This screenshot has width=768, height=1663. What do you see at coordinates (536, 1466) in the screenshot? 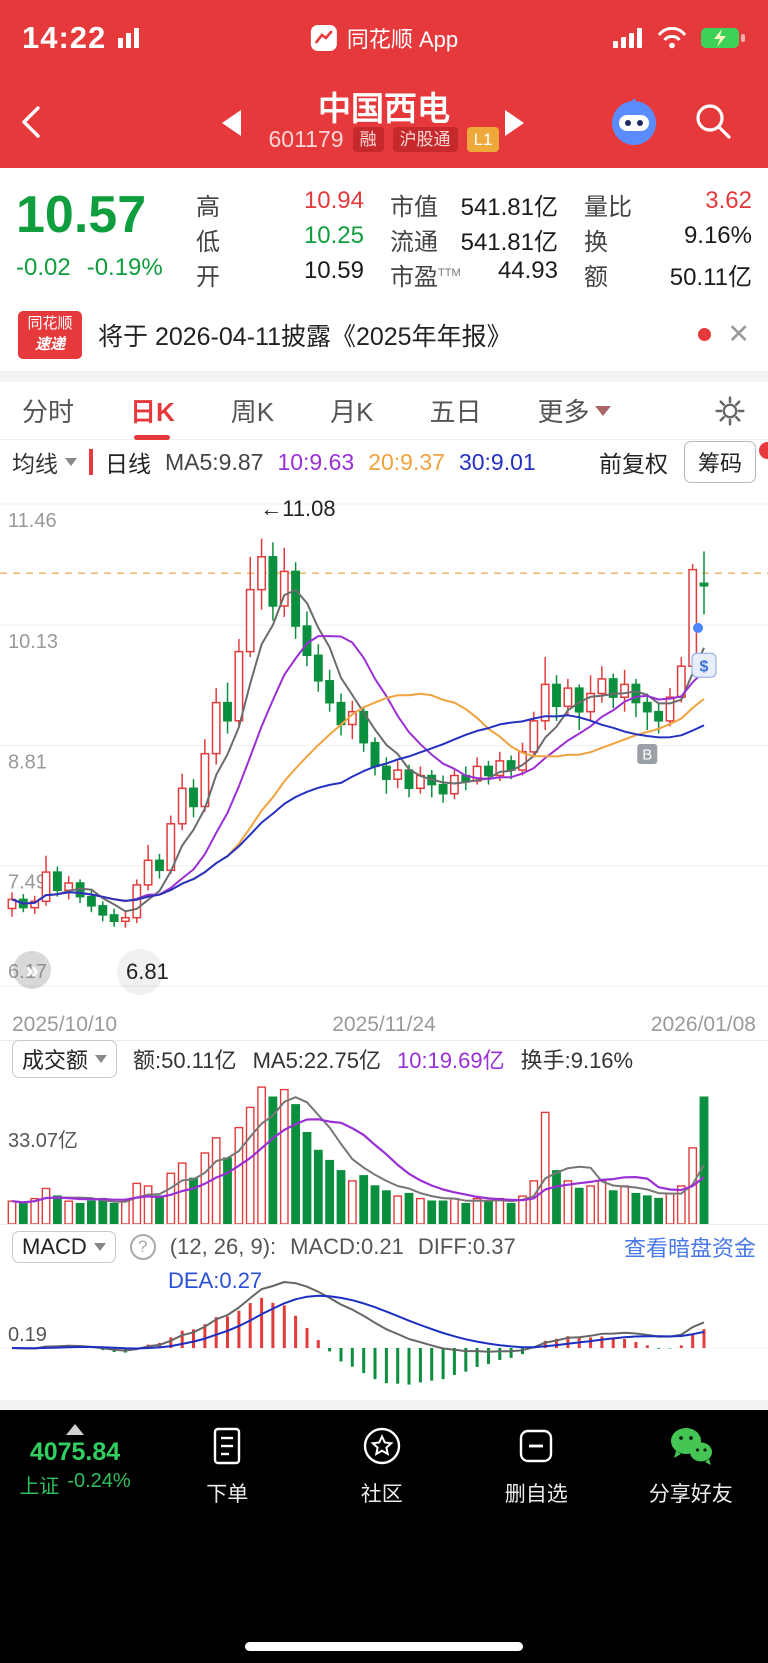
I see `nav-remove-watchlist-button: 删自选` at bounding box center [536, 1466].